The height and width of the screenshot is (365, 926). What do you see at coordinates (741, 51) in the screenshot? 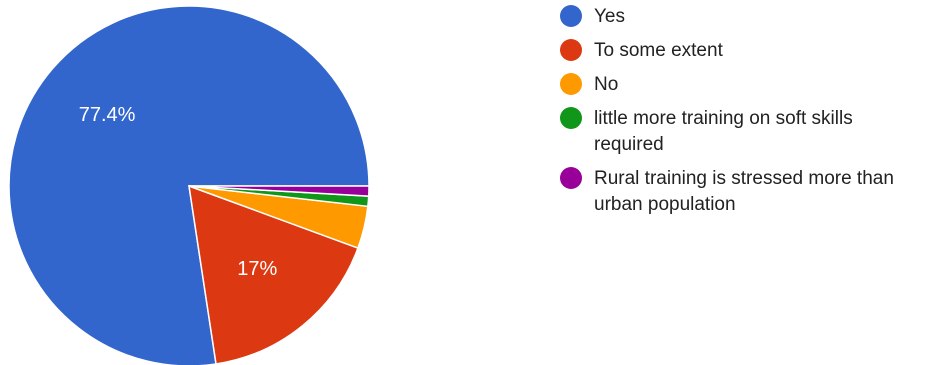
I see `legend-item-2: To some extent` at bounding box center [741, 51].